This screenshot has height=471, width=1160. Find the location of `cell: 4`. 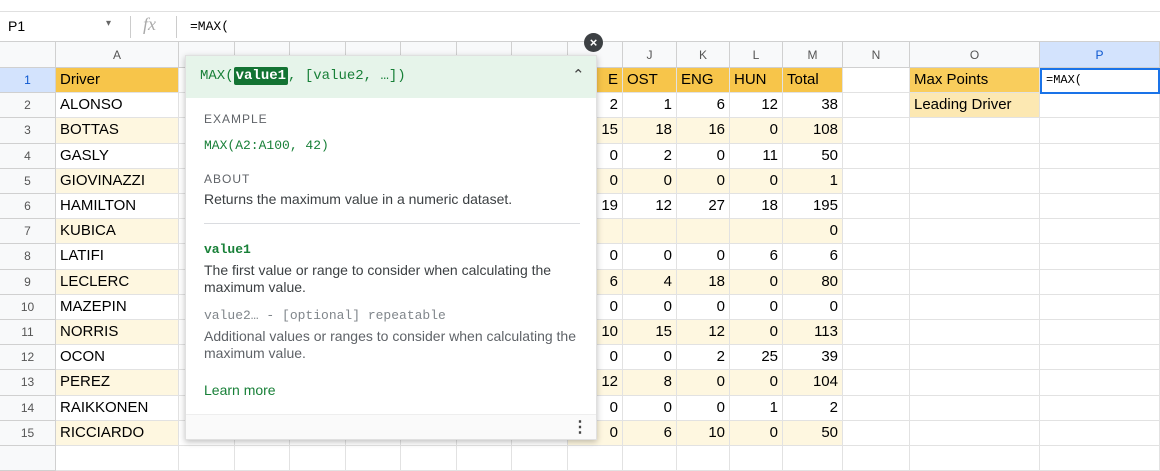

cell: 4 is located at coordinates (650, 282).